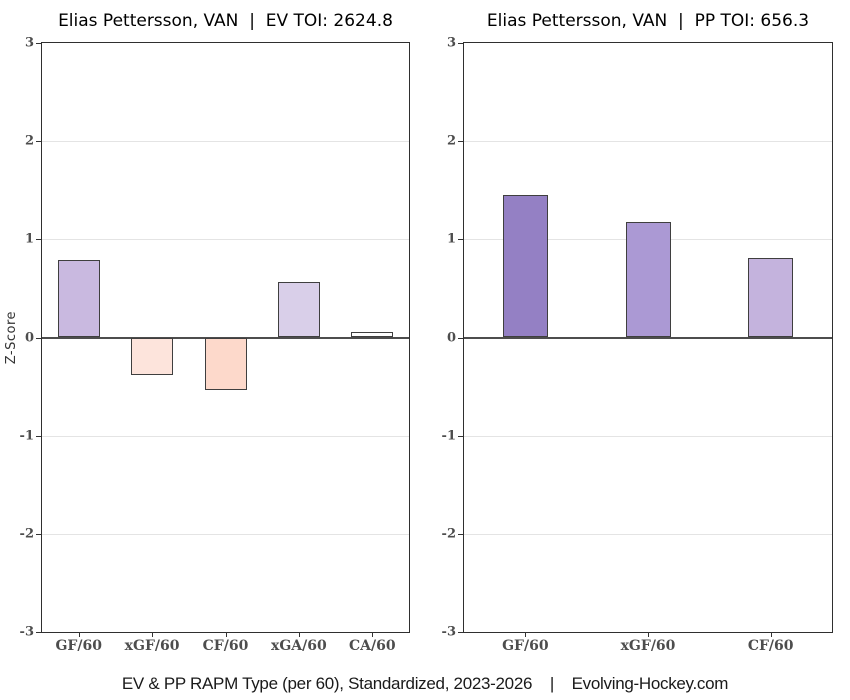 Image resolution: width=850 pixels, height=700 pixels. I want to click on y-axis-label: Z-Score, so click(11, 337).